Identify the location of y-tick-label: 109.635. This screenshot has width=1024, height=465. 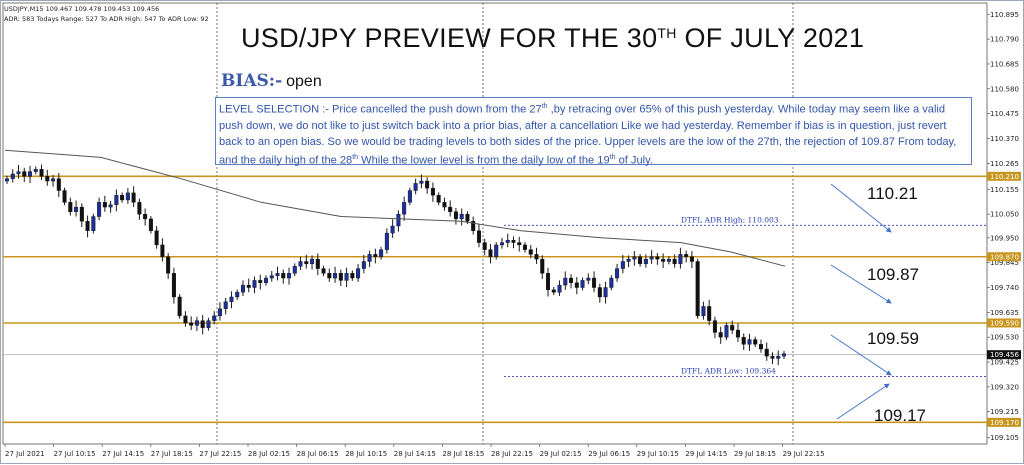
(1004, 313).